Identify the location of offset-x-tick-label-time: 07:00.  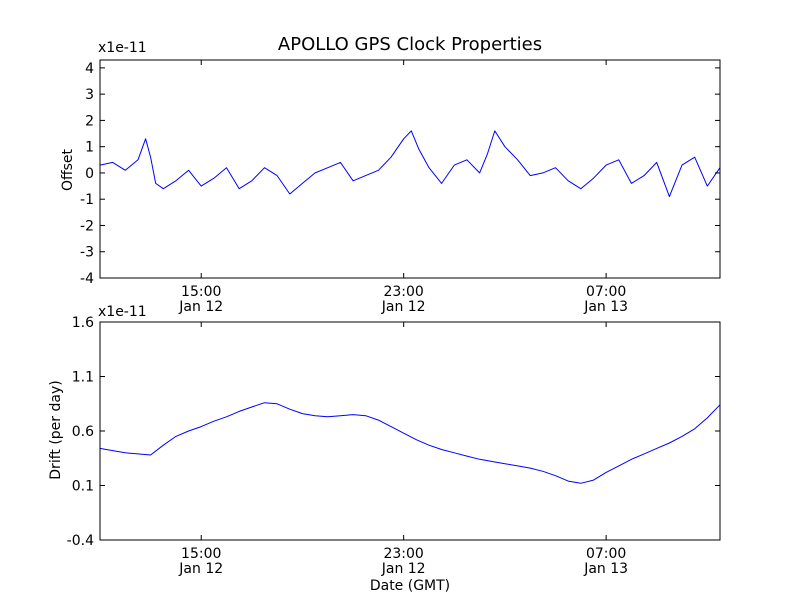
(606, 292).